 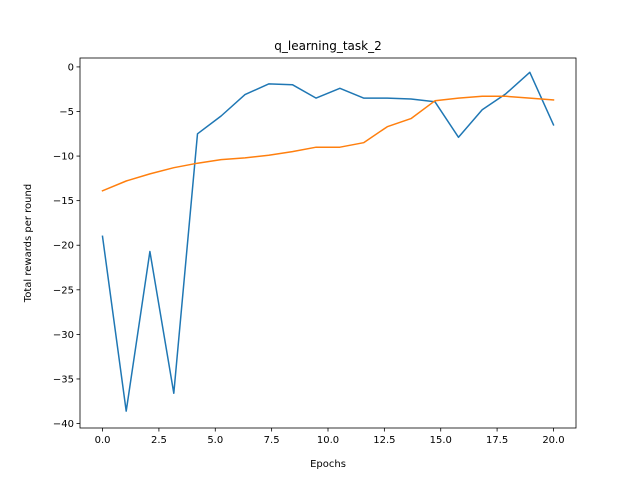 What do you see at coordinates (63, 335) in the screenshot?
I see `y-tick-label: −30` at bounding box center [63, 335].